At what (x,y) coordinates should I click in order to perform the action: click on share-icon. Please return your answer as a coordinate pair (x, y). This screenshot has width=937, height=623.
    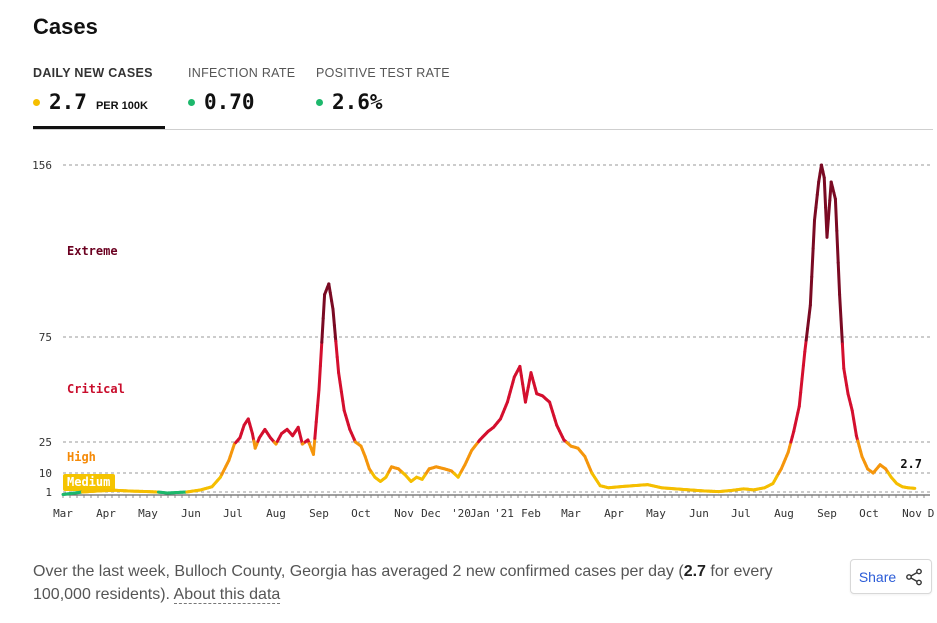
    Looking at the image, I should click on (914, 576).